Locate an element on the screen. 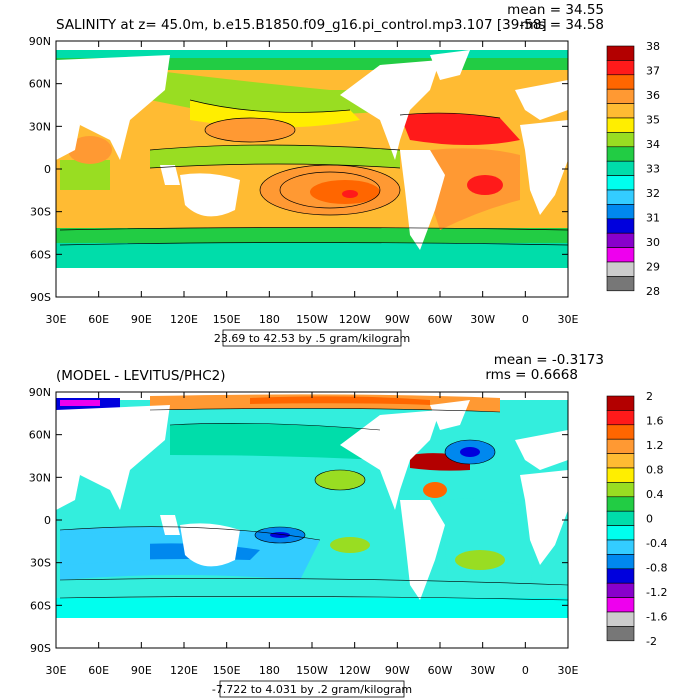 The image size is (700, 700). y-tick-label: 60S is located at coordinates (40, 254).